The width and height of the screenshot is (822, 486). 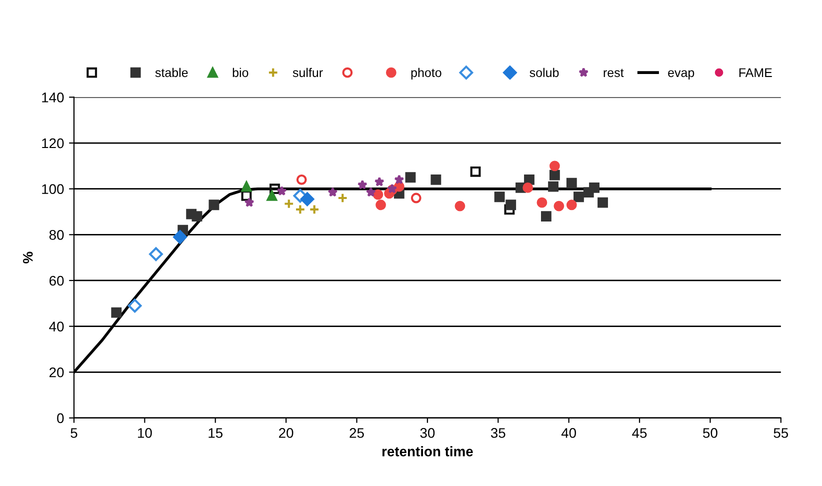 What do you see at coordinates (56, 327) in the screenshot?
I see `y-tick-label: 40` at bounding box center [56, 327].